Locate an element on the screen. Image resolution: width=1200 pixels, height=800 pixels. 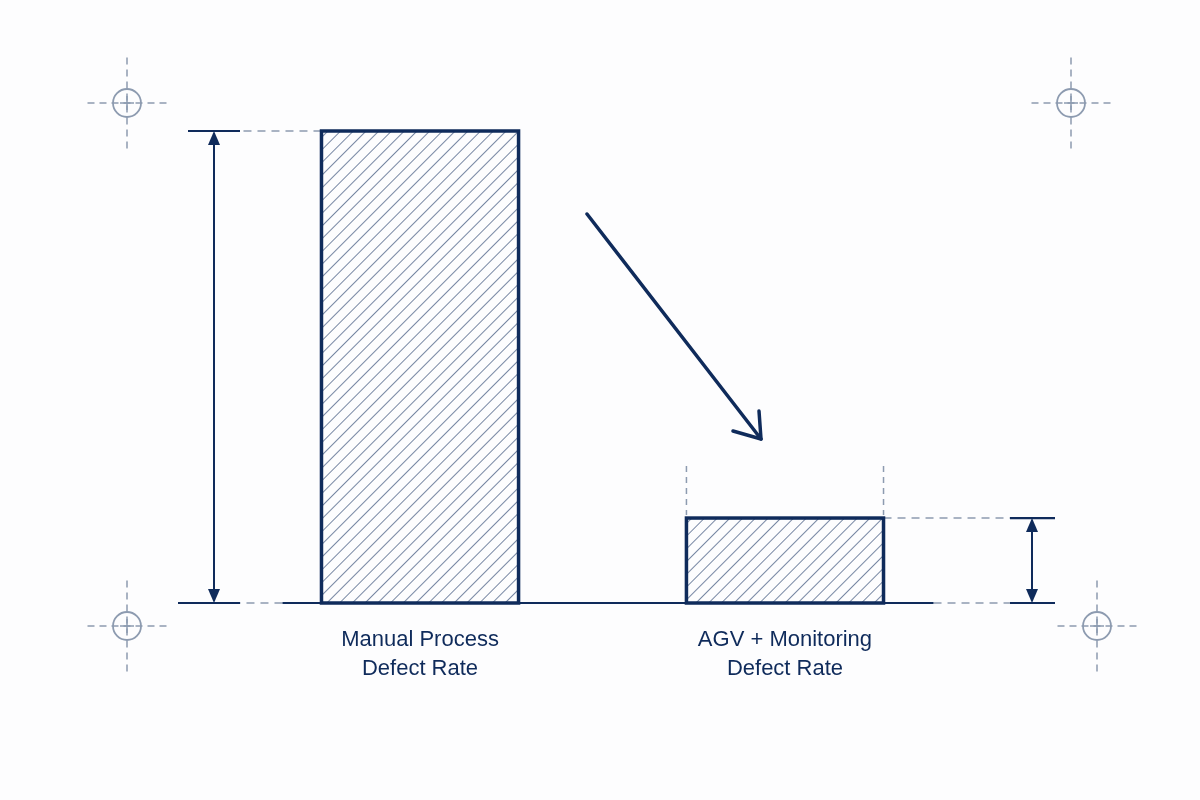
x-tick-label: Manual Process Defect Rate is located at coordinates (420, 653).